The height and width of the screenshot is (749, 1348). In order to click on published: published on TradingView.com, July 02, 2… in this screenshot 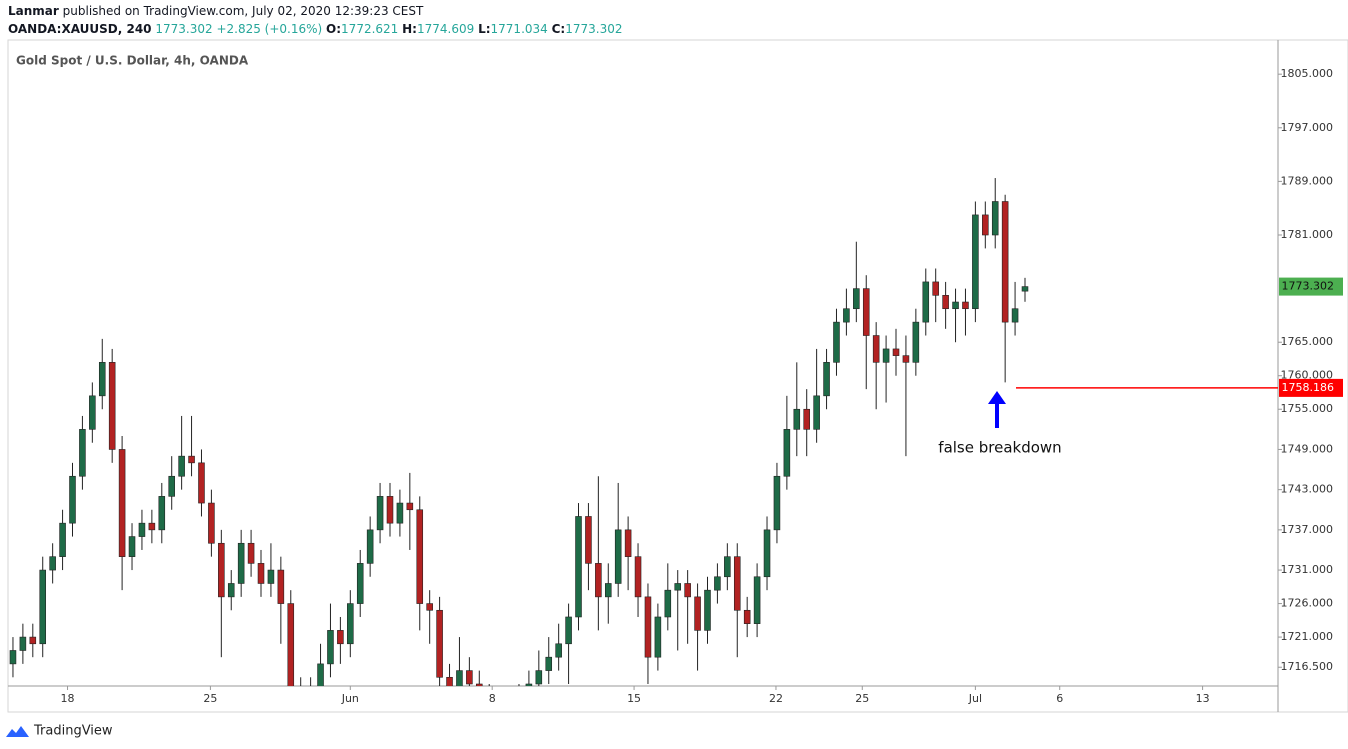, I will do `click(243, 11)`.